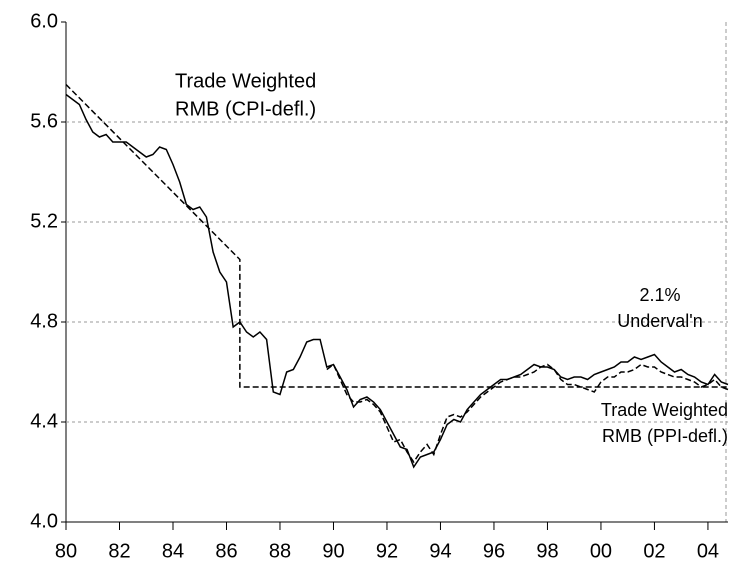  I want to click on x-tick-label: 00, so click(601, 551).